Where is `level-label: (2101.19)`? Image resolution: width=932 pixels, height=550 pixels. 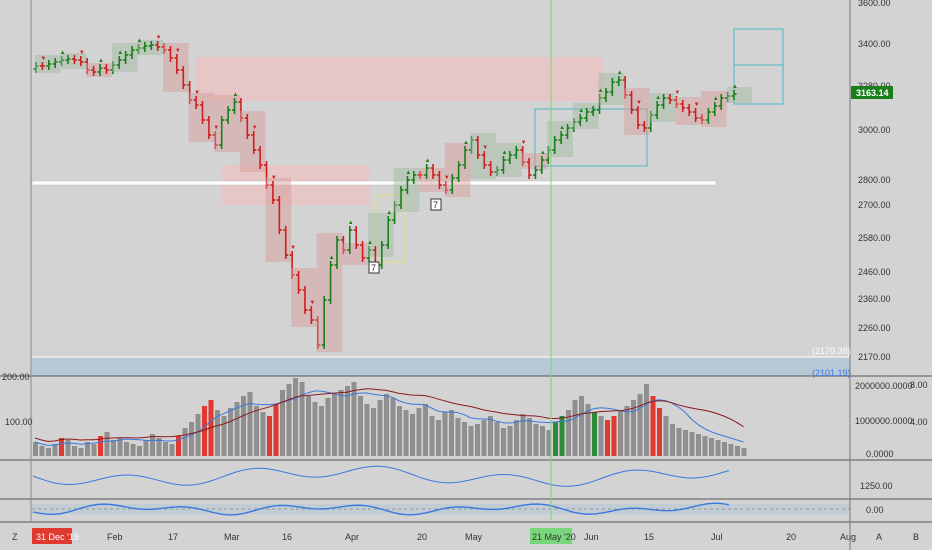
level-label: (2101.19) is located at coordinates (831, 373).